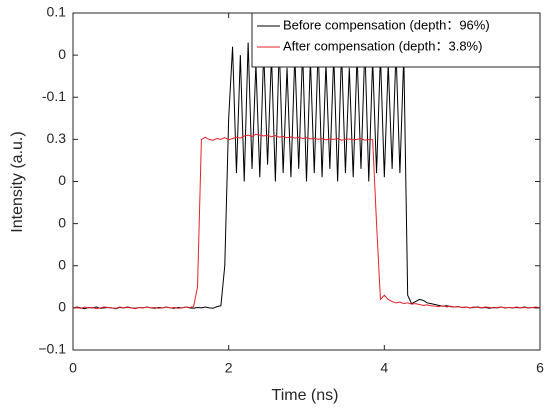  Describe the element at coordinates (384, 368) in the screenshot. I see `x-tick-label: 4` at that location.